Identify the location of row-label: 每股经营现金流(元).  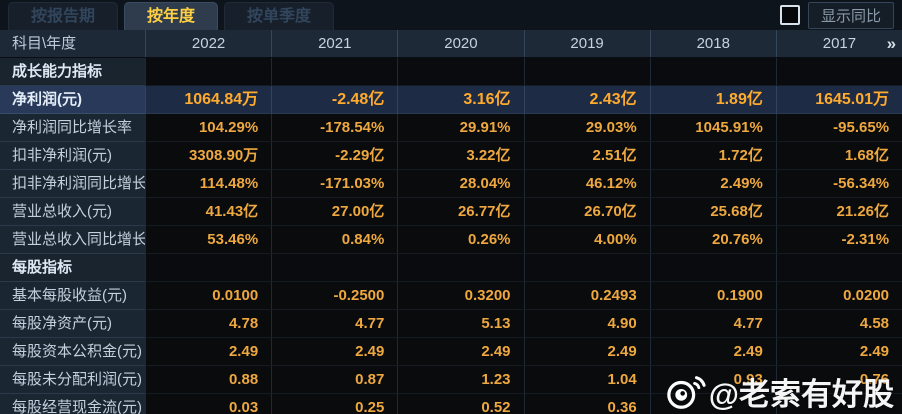
(72, 404).